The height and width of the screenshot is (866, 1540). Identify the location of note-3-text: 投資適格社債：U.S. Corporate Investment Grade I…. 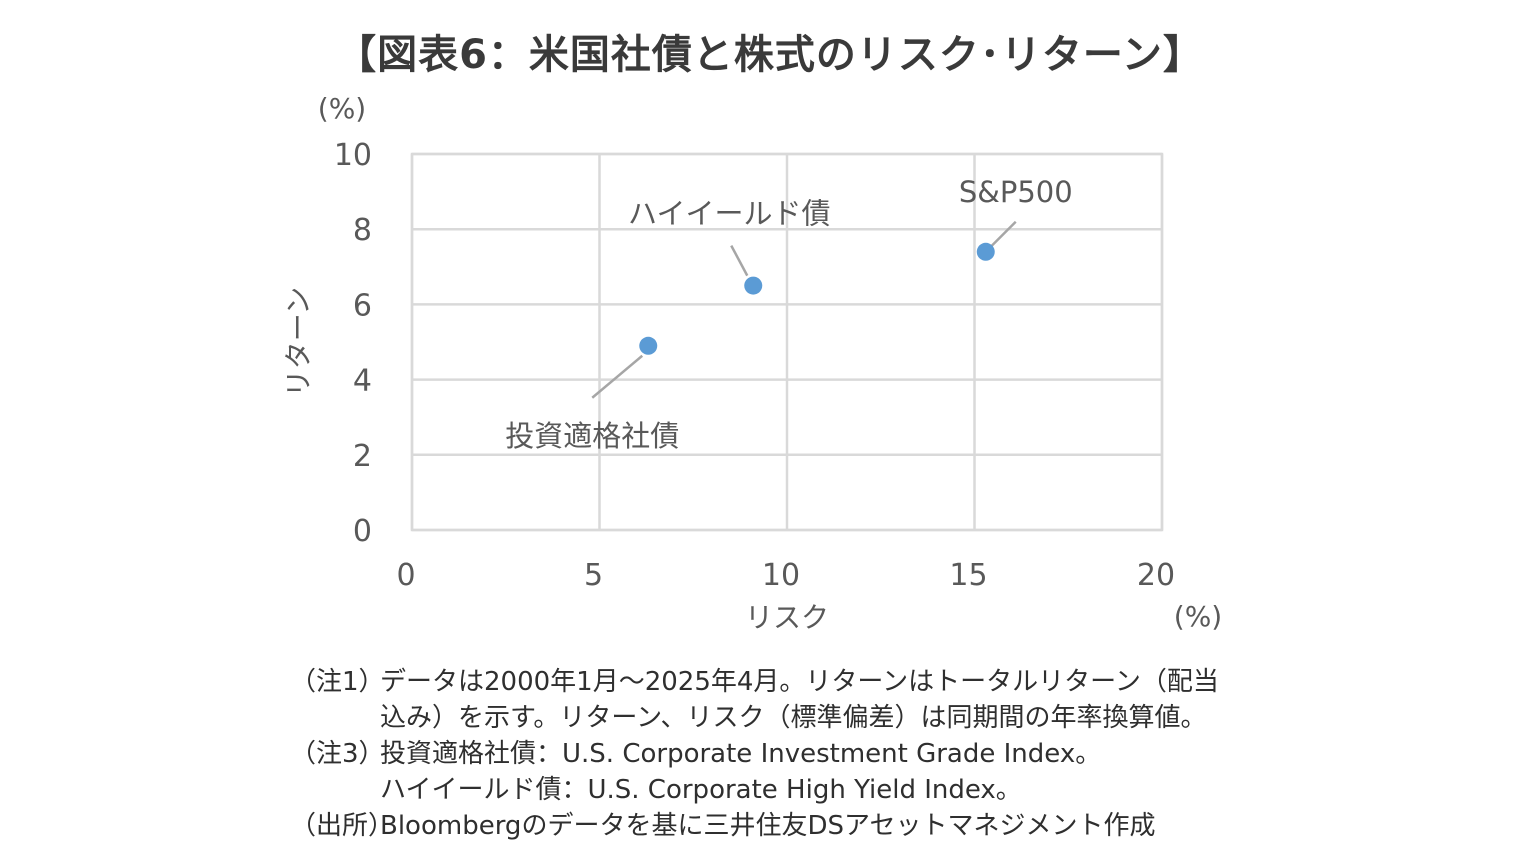
(741, 754).